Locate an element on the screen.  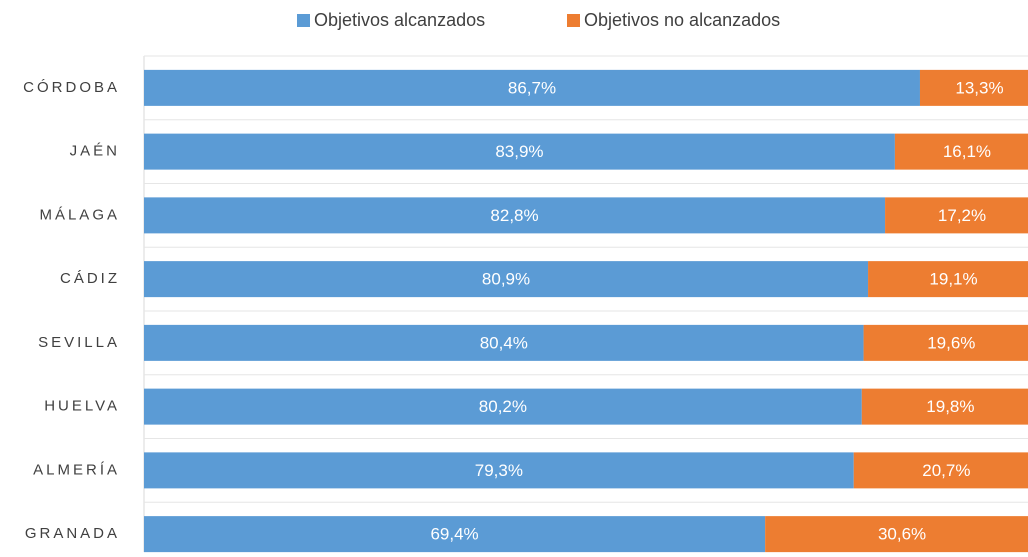
data-label: 19,1% is located at coordinates (953, 279).